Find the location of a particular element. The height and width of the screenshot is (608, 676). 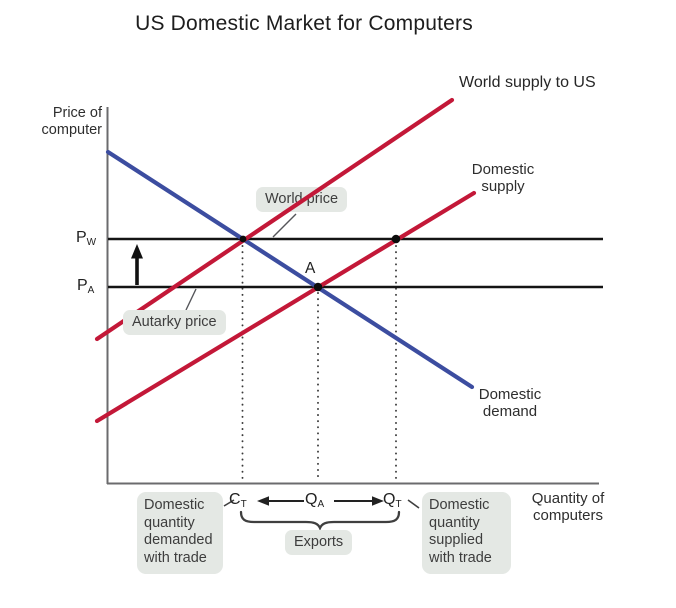

qt-point-dot is located at coordinates (396, 239).